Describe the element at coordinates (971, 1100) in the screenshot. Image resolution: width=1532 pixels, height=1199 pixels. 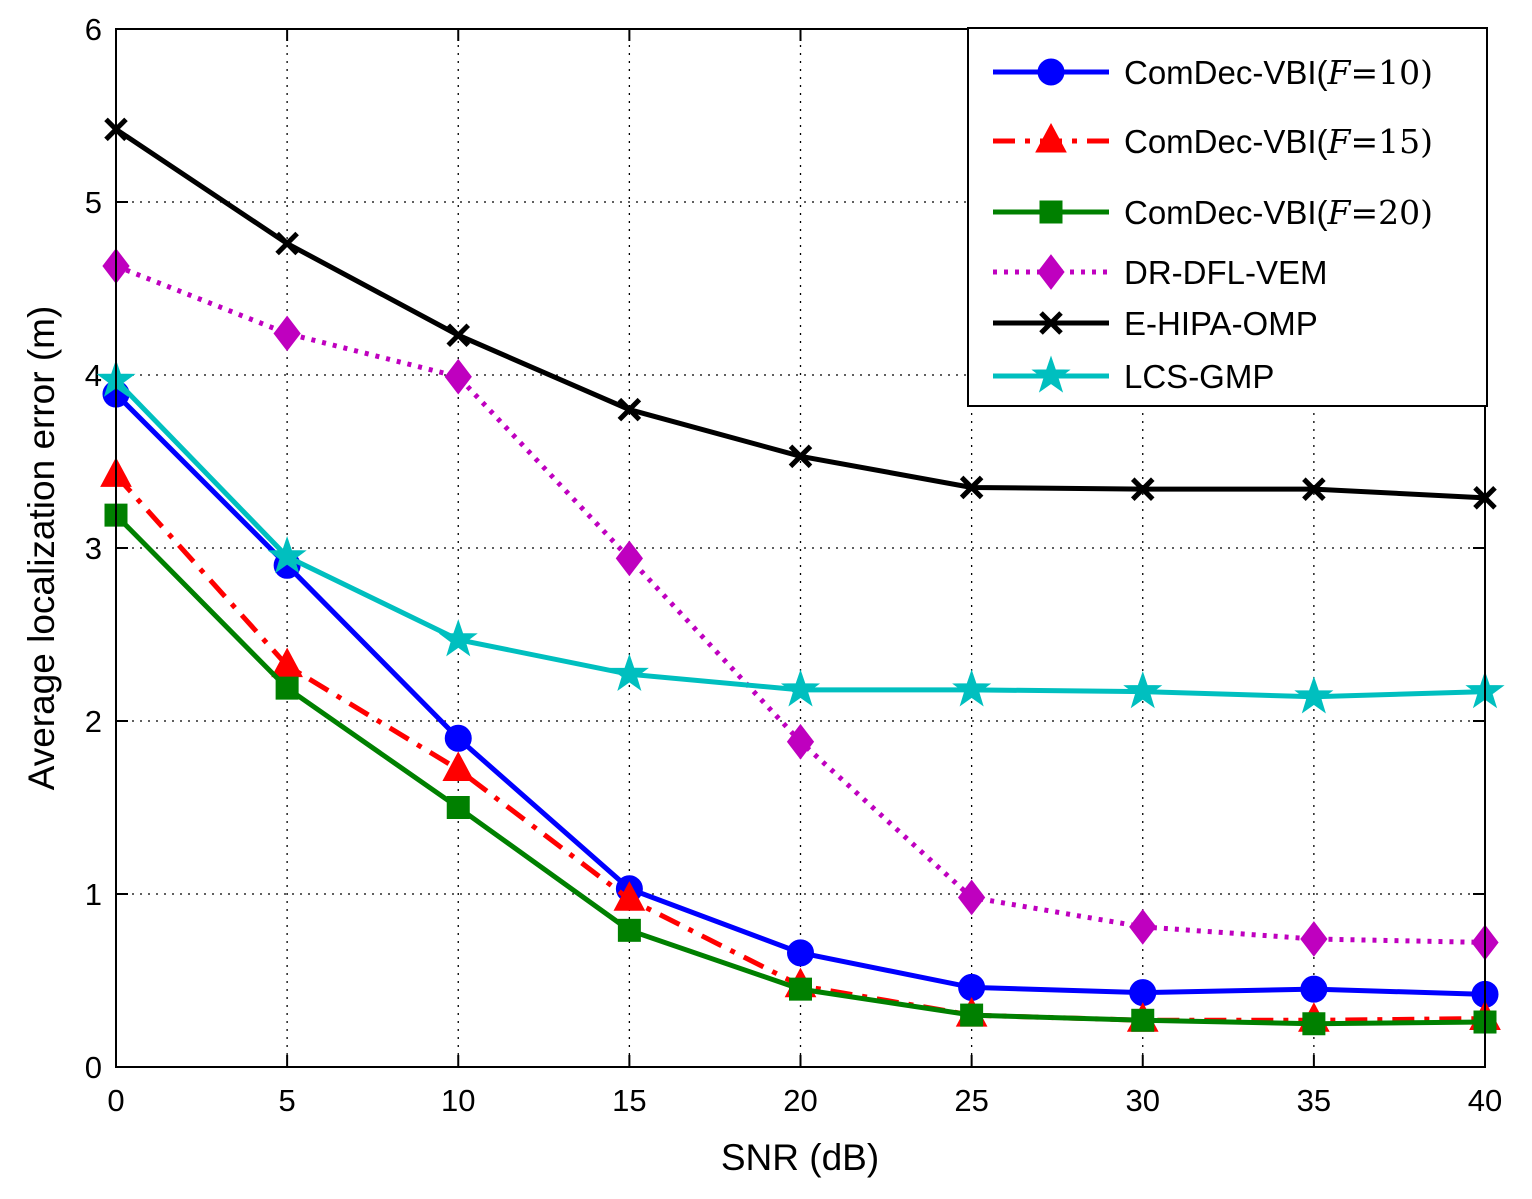
I see `x-tick-label: 25` at that location.